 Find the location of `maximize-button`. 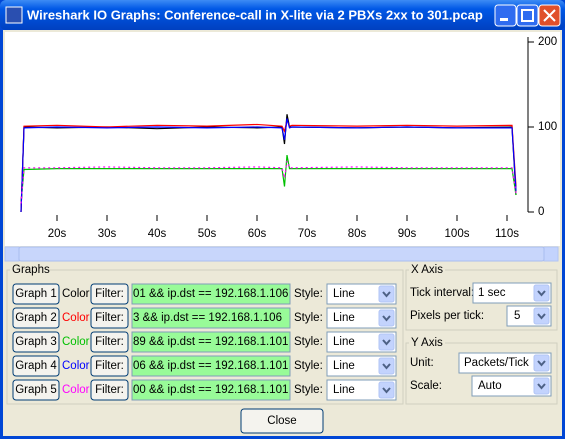

maximize-button is located at coordinates (527, 15).